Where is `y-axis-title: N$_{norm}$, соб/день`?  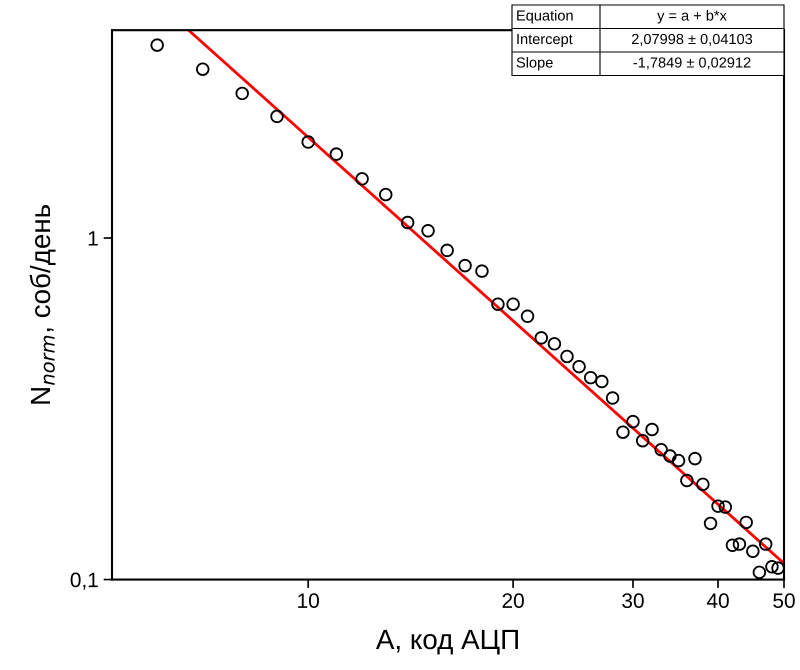
y-axis-title: N$_{norm}$, соб/день is located at coordinates (43, 304).